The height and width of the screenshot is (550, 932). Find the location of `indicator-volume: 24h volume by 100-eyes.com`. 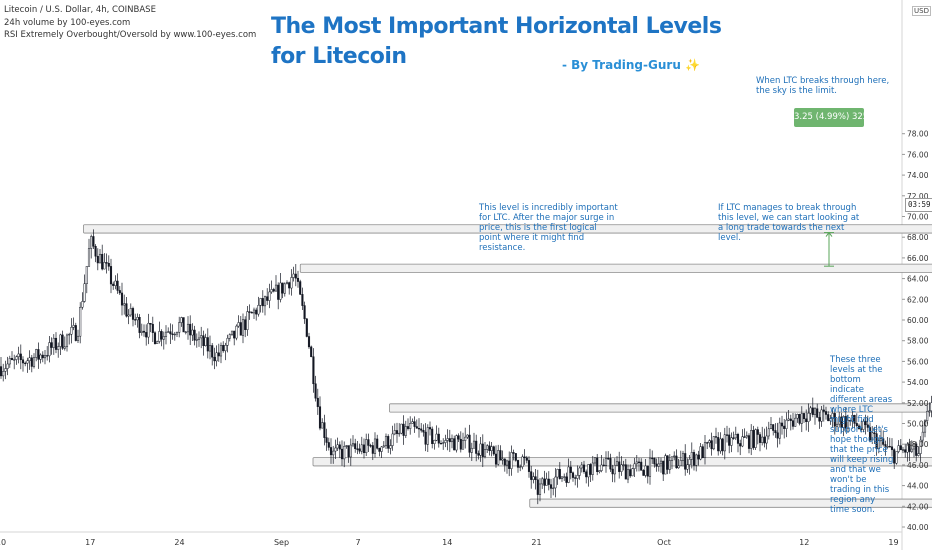

indicator-volume: 24h volume by 100-eyes.com is located at coordinates (67, 23).